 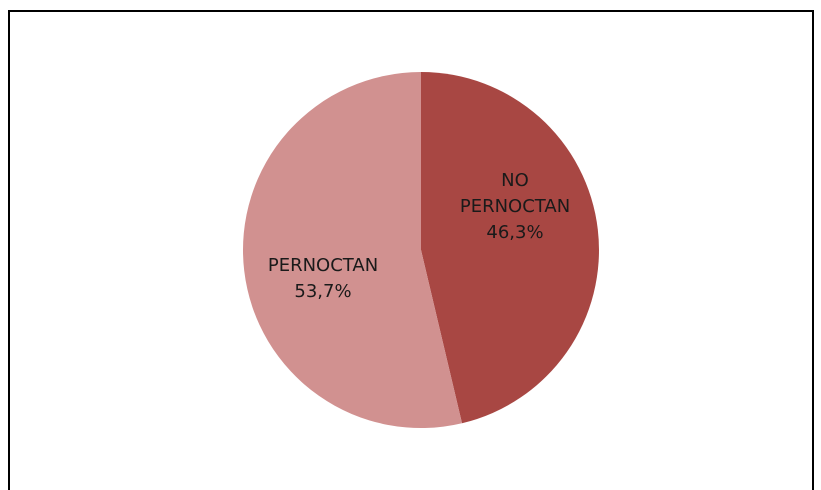 I want to click on slice-value-label: 53,7%, so click(x=322, y=291).